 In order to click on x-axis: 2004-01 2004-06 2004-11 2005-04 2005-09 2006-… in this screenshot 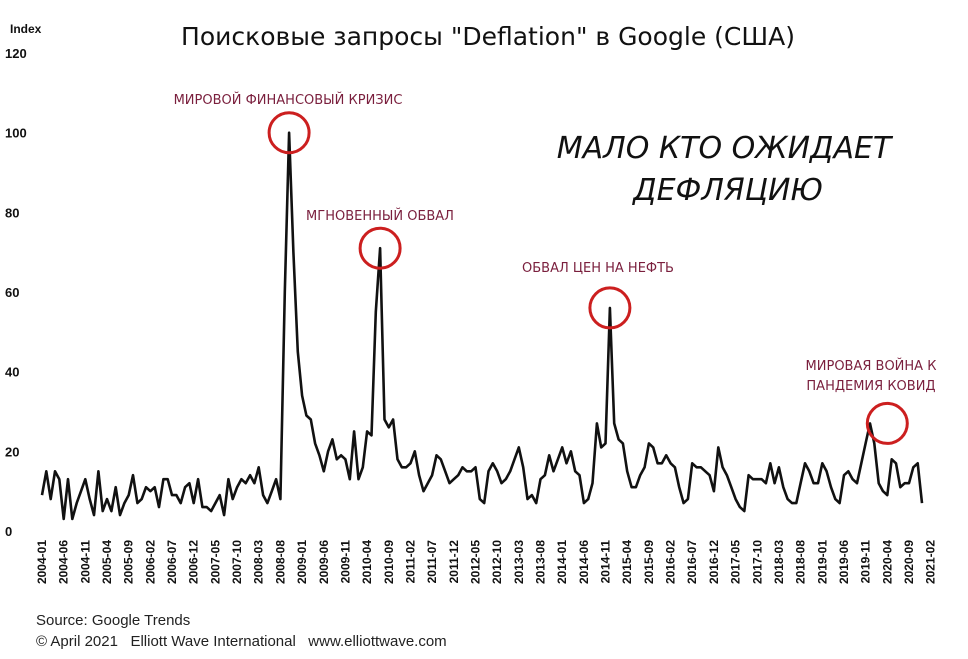, I will do `click(486, 562)`.